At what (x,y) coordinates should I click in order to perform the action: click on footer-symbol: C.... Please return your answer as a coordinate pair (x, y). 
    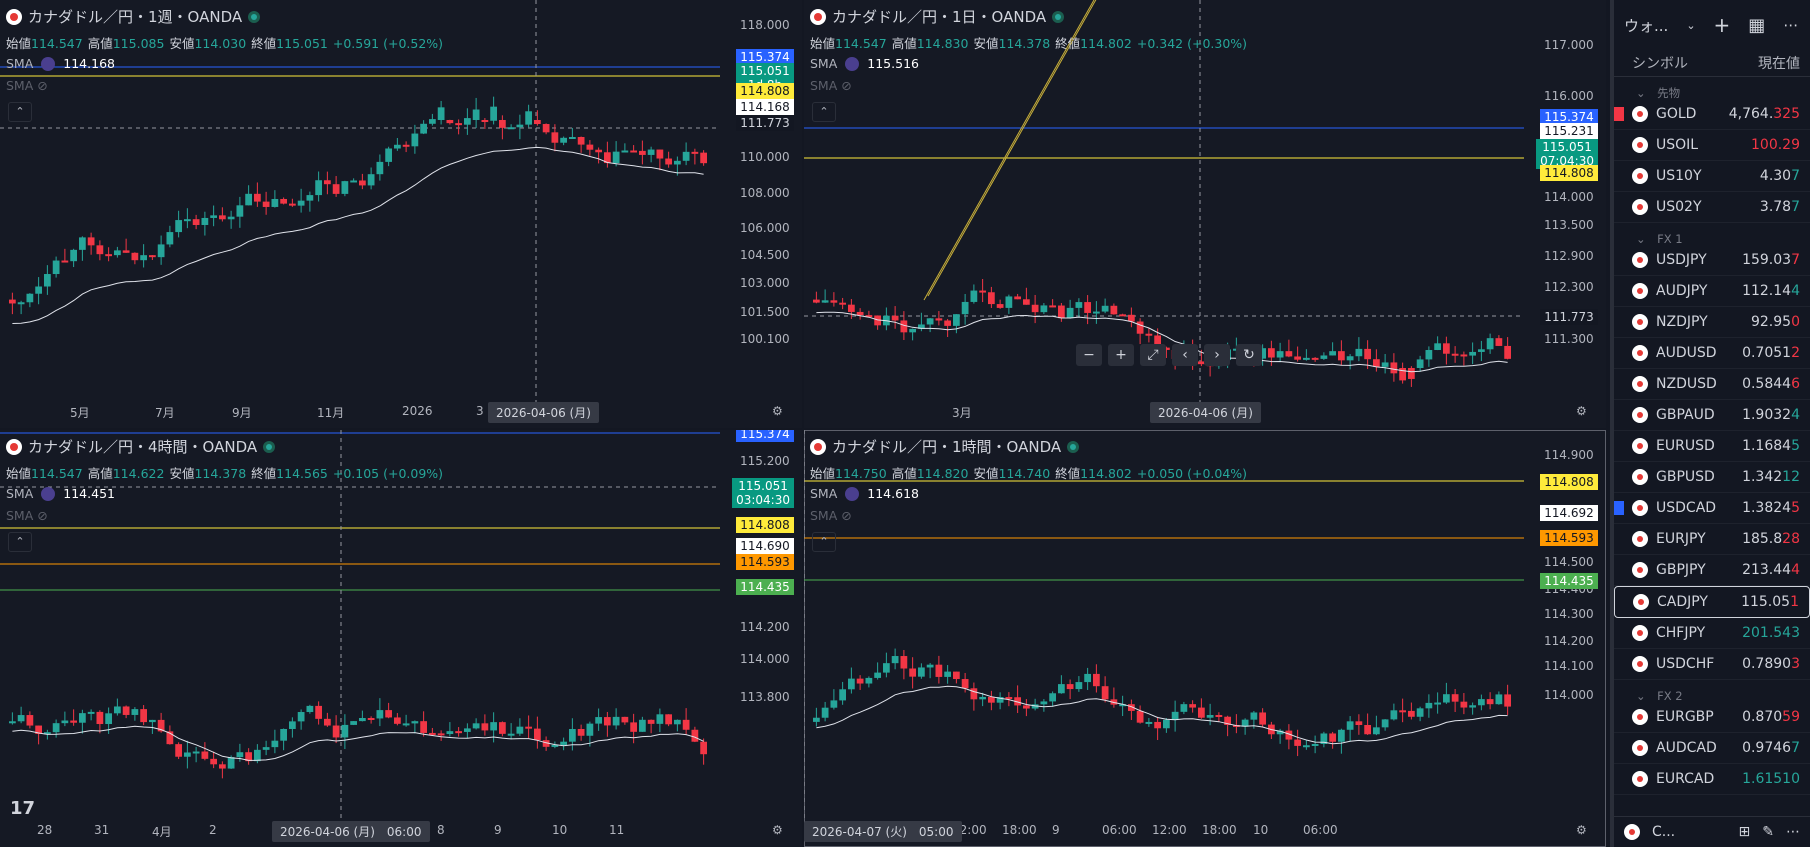
    Looking at the image, I should click on (1664, 832).